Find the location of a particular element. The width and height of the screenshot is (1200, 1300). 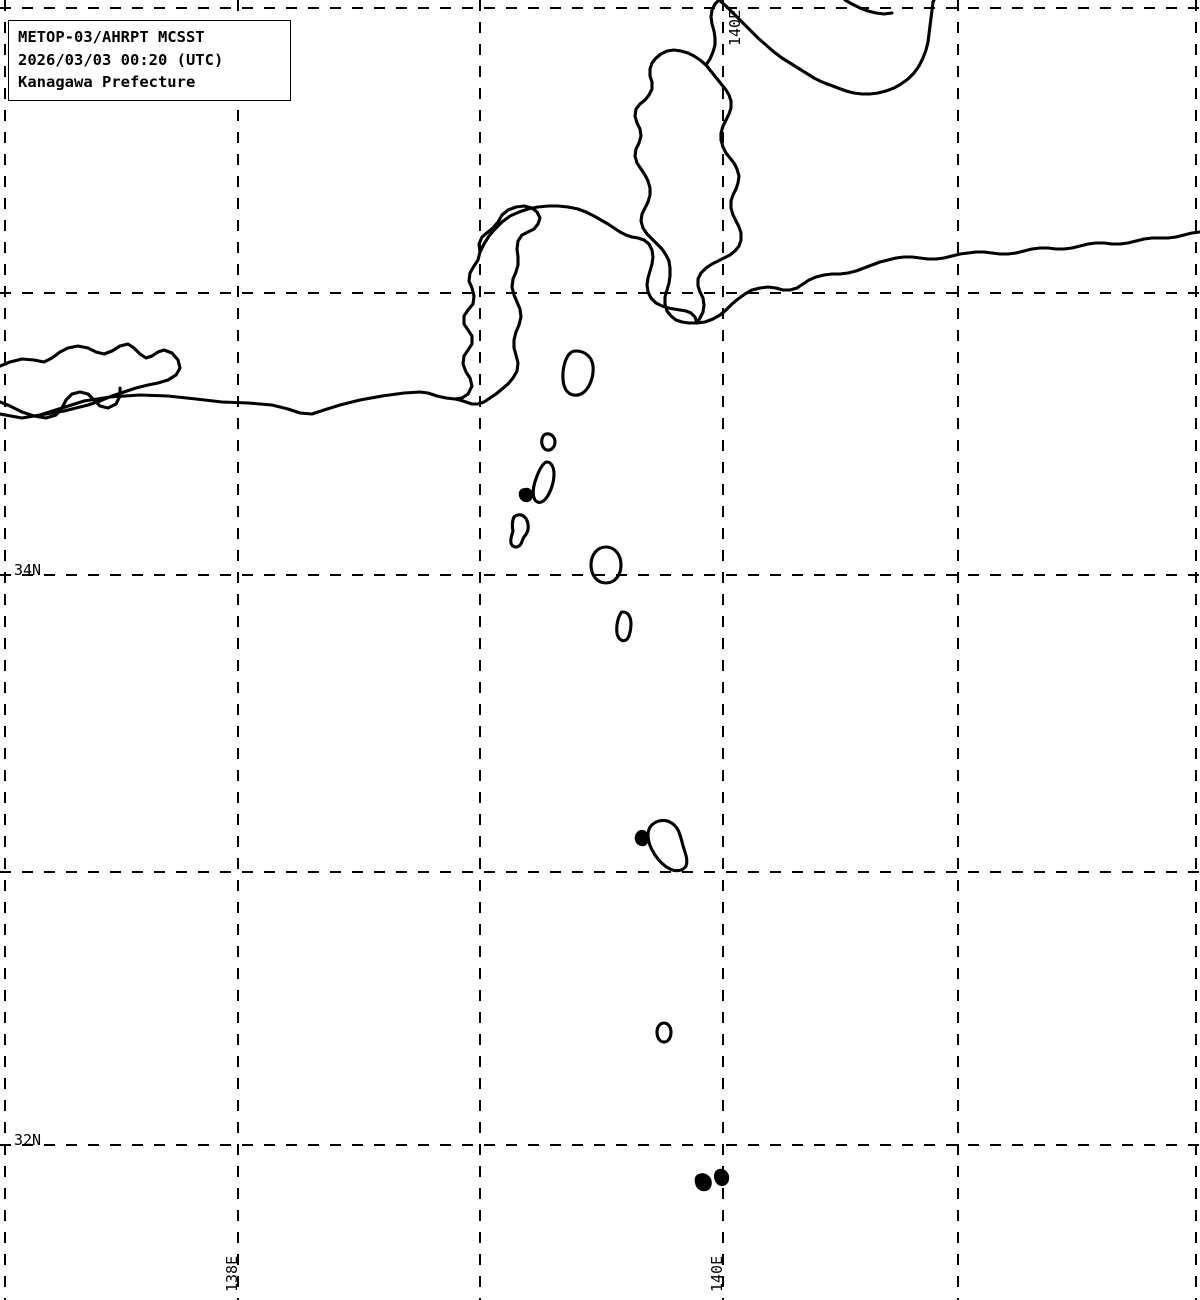

lon-label-140e-bottom: 140E is located at coordinates (717, 1273).